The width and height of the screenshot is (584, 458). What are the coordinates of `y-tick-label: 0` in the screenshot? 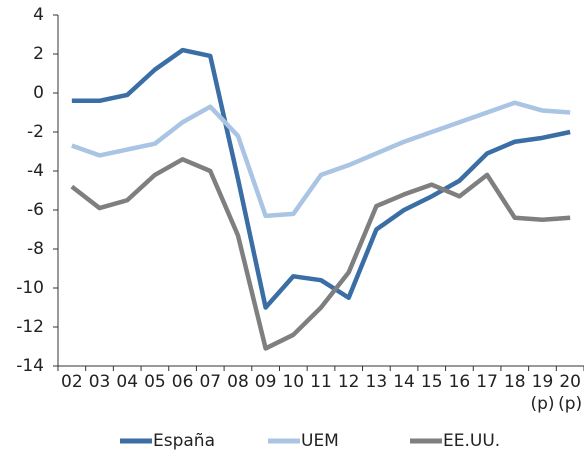 It's located at (38, 93).